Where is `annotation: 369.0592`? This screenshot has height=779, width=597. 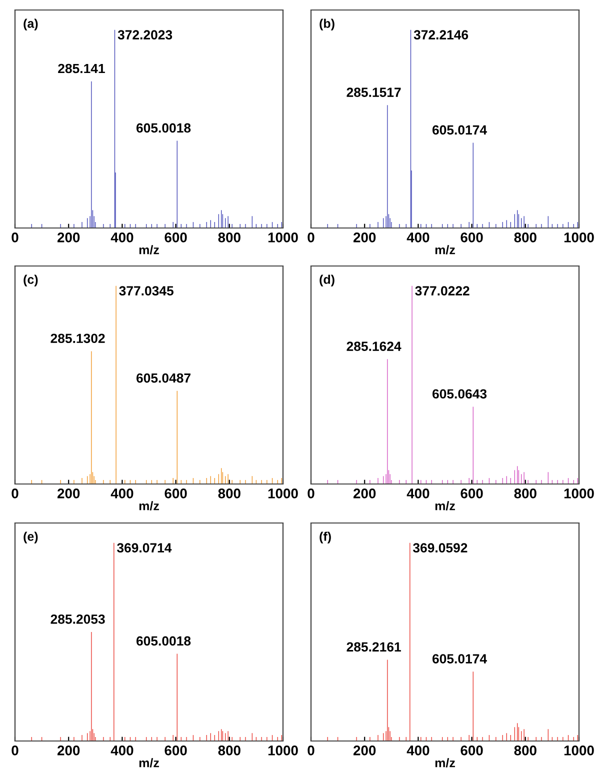 annotation: 369.0592 is located at coordinates (440, 548).